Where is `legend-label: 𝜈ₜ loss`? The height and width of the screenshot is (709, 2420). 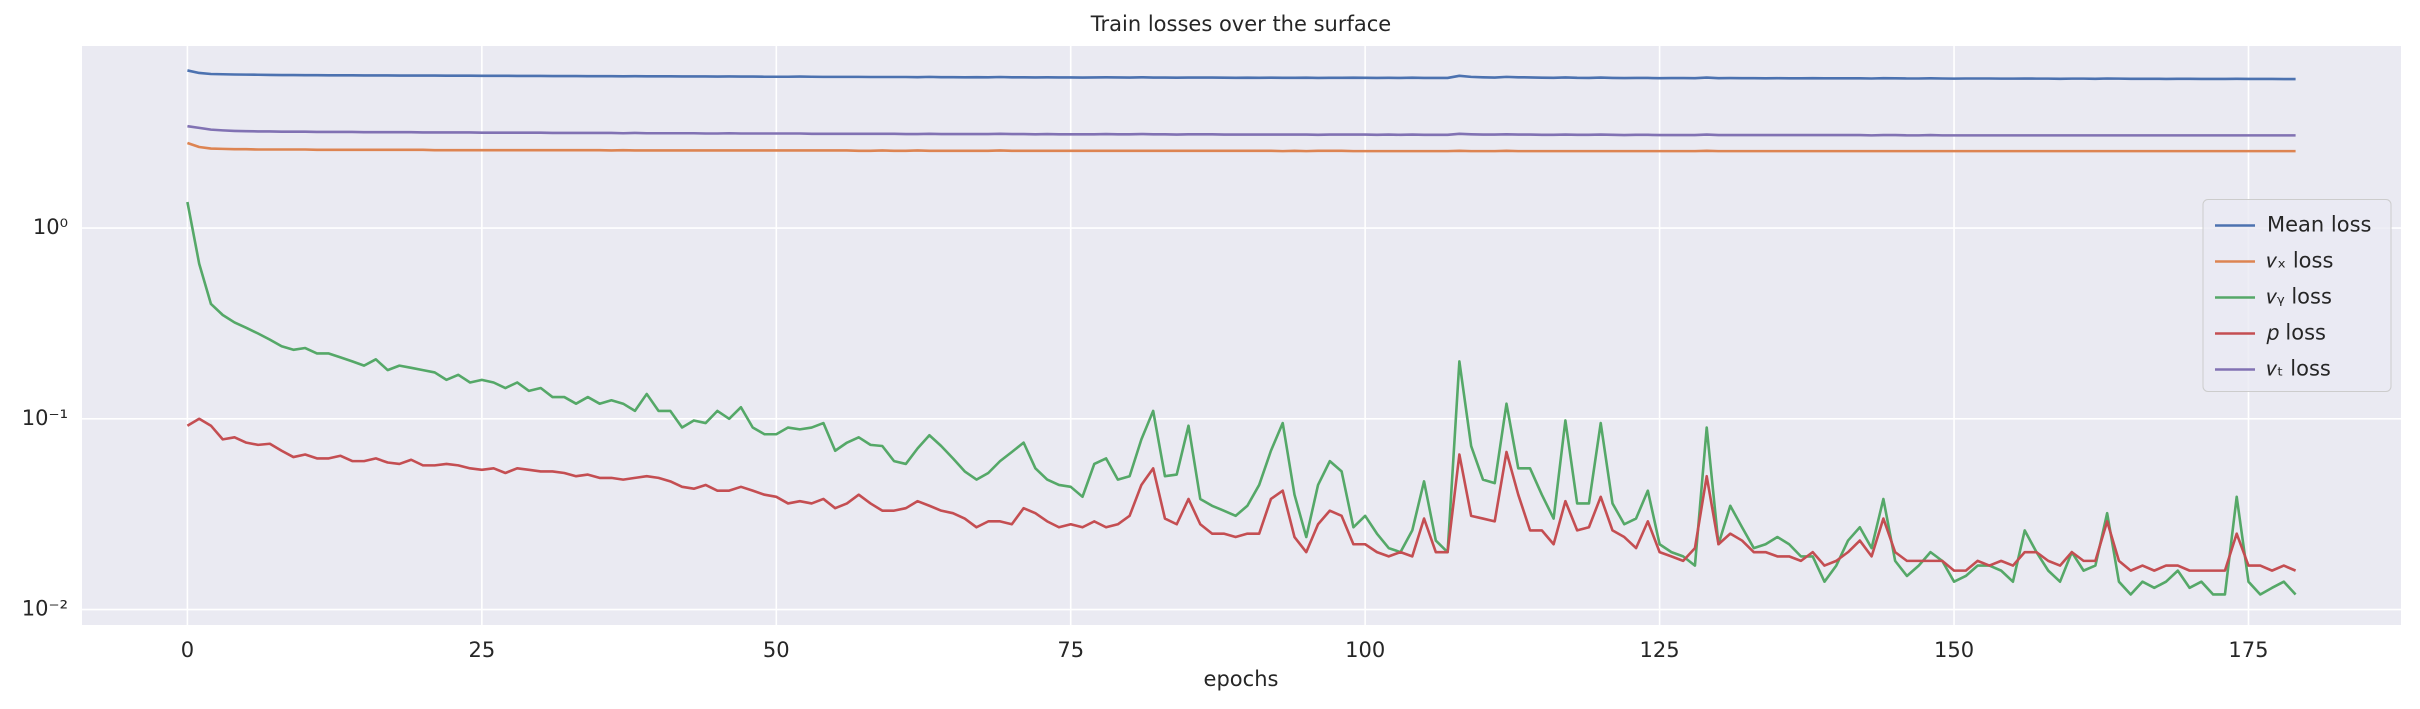
legend-label: 𝜈ₜ loss is located at coordinates (2299, 369).